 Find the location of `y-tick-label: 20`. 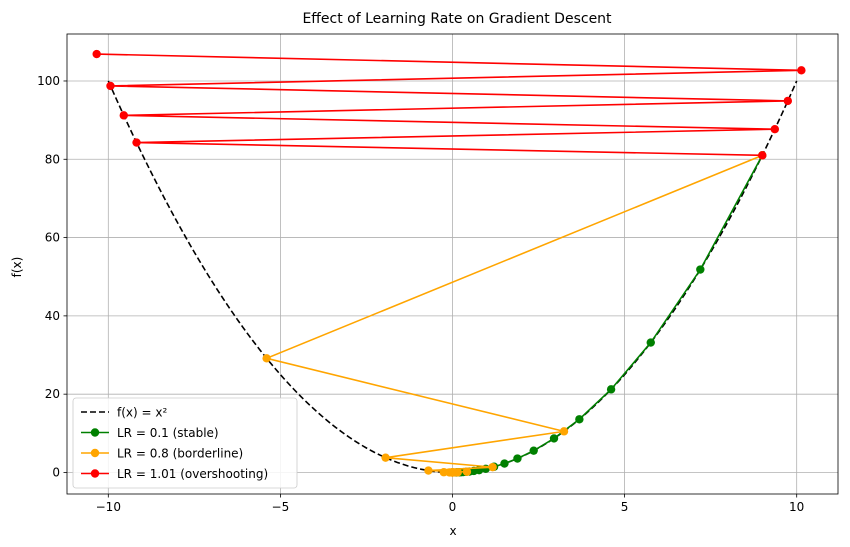

y-tick-label: 20 is located at coordinates (52, 394).